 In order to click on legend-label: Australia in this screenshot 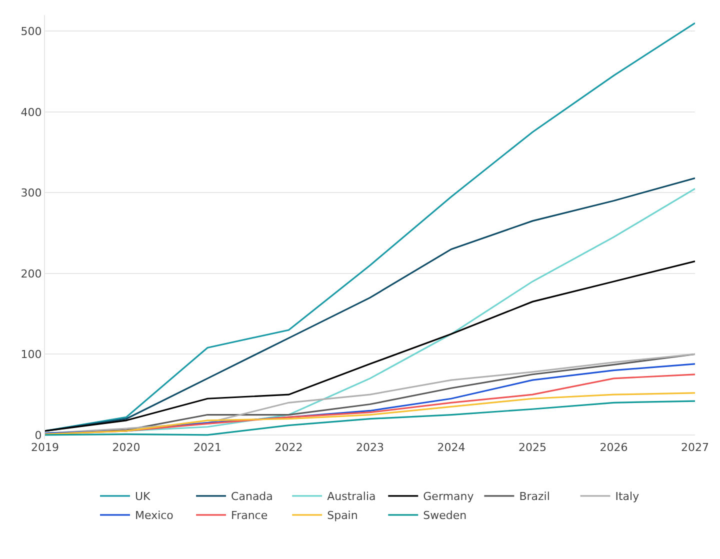, I will do `click(351, 497)`.